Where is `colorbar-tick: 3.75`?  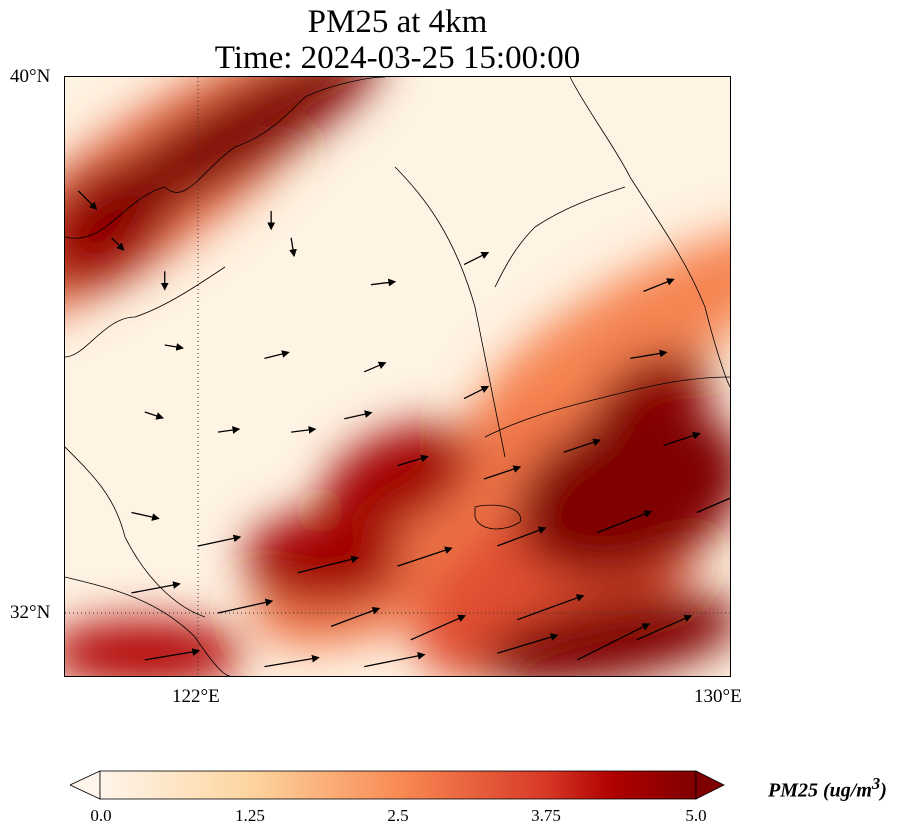 colorbar-tick: 3.75 is located at coordinates (546, 815).